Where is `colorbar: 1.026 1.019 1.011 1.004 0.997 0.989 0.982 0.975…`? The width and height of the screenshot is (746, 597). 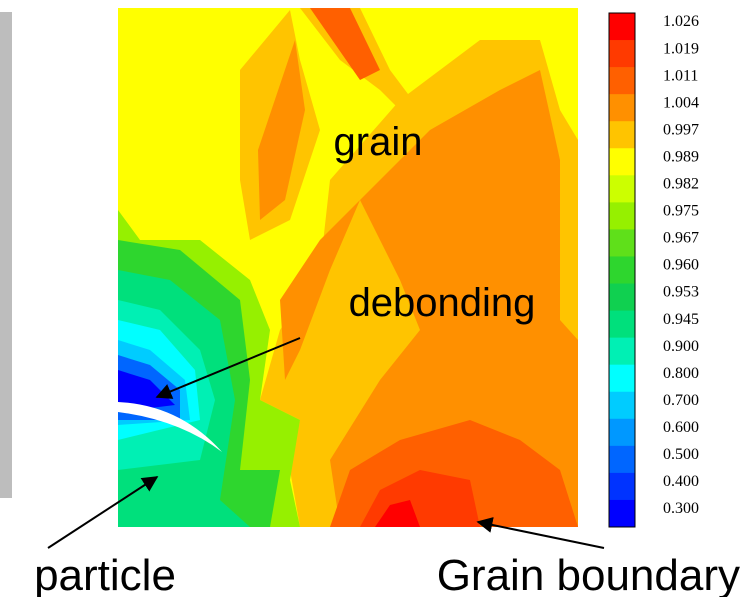
colorbar: 1.026 1.019 1.011 1.004 0.997 0.989 0.982 0.975… is located at coordinates (653, 270).